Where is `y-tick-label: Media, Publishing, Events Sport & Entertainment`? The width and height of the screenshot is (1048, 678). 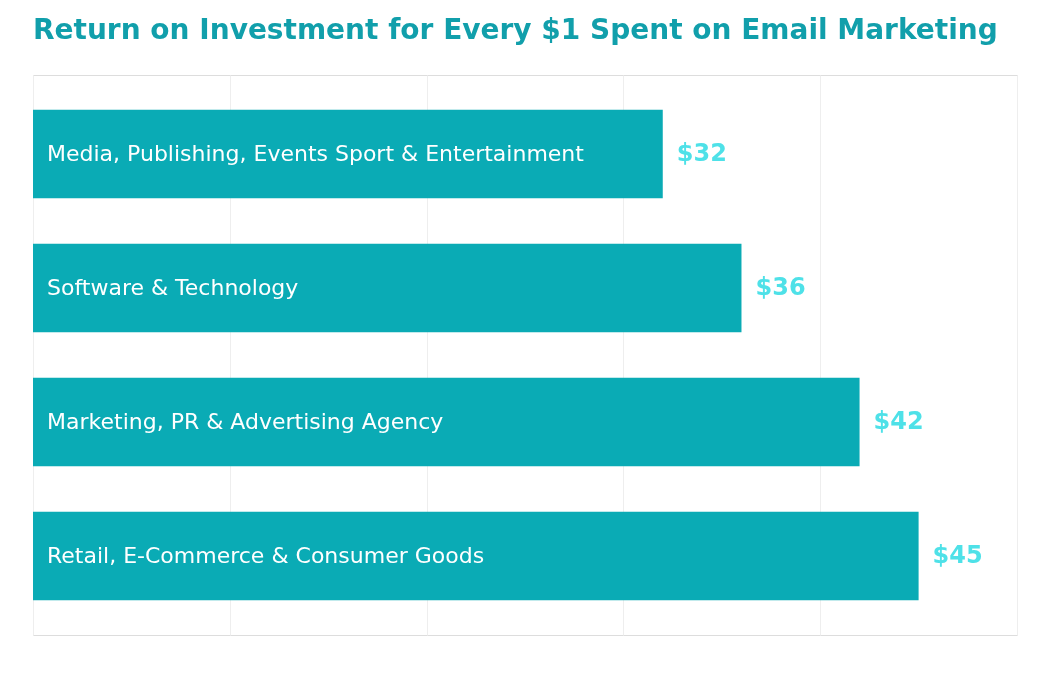
y-tick-label: Media, Publishing, Events Sport & Entertainment is located at coordinates (316, 154).